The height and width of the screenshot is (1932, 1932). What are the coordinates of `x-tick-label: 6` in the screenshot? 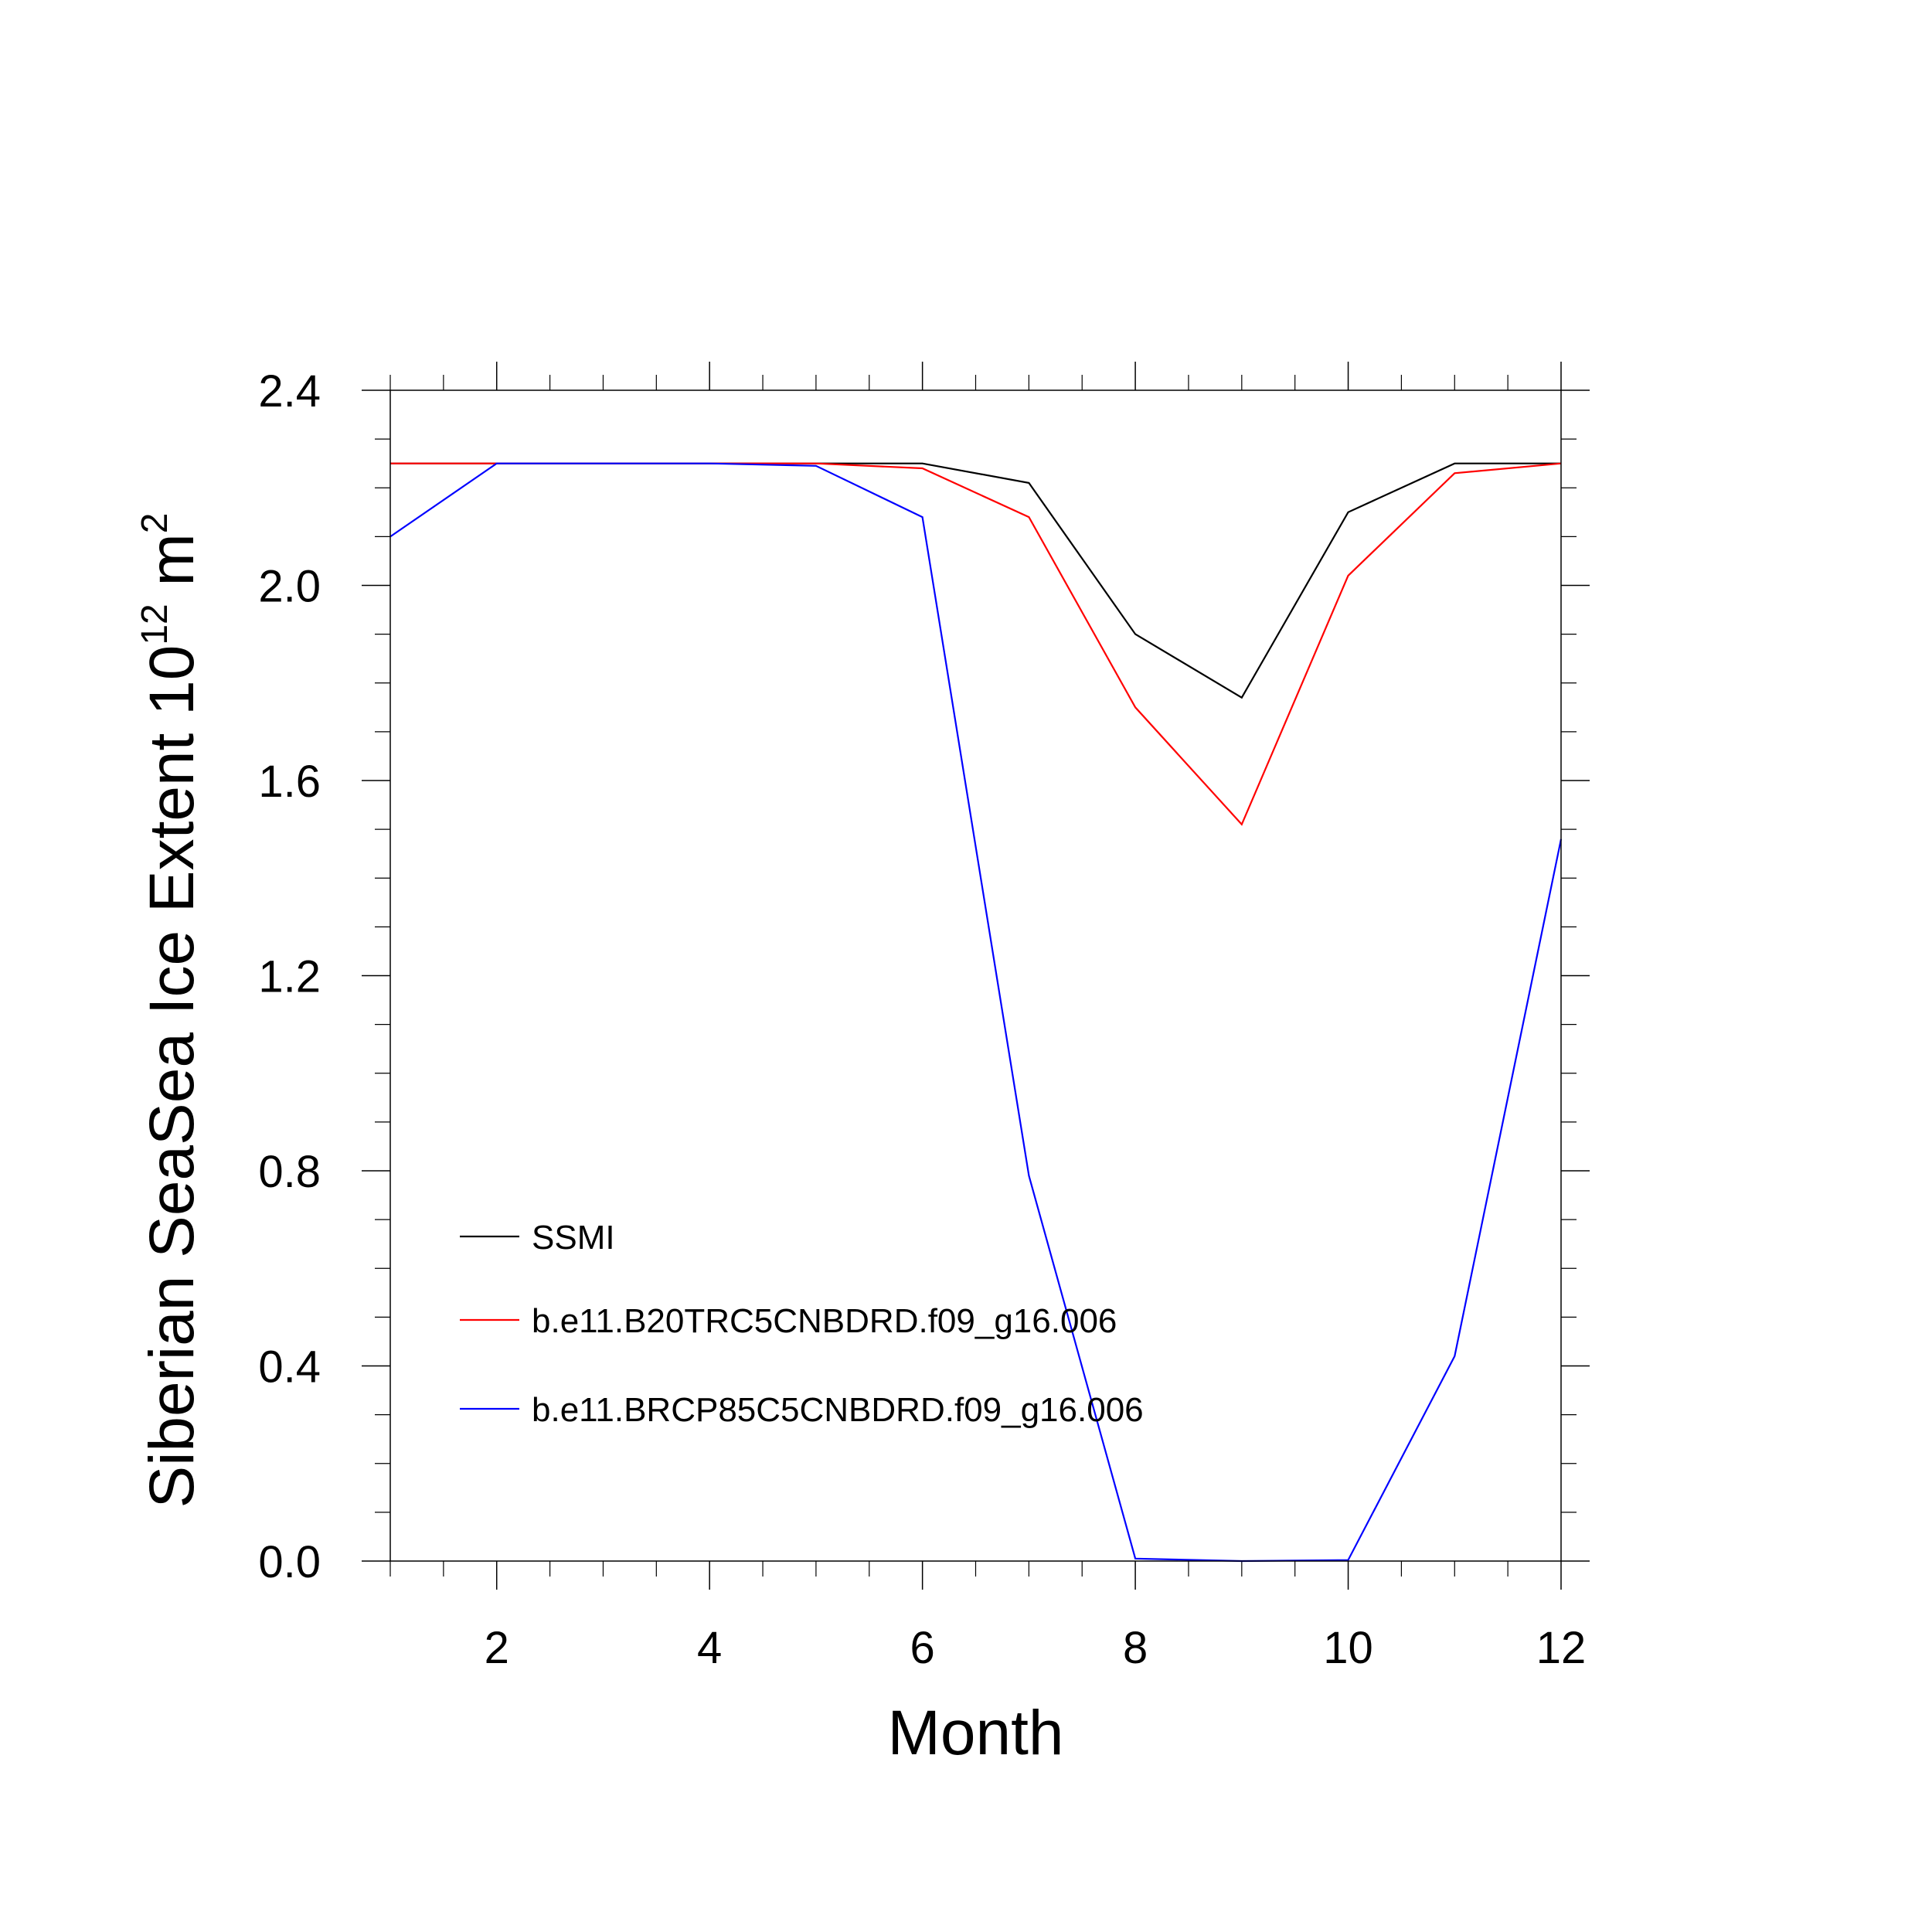 It's located at (922, 1648).